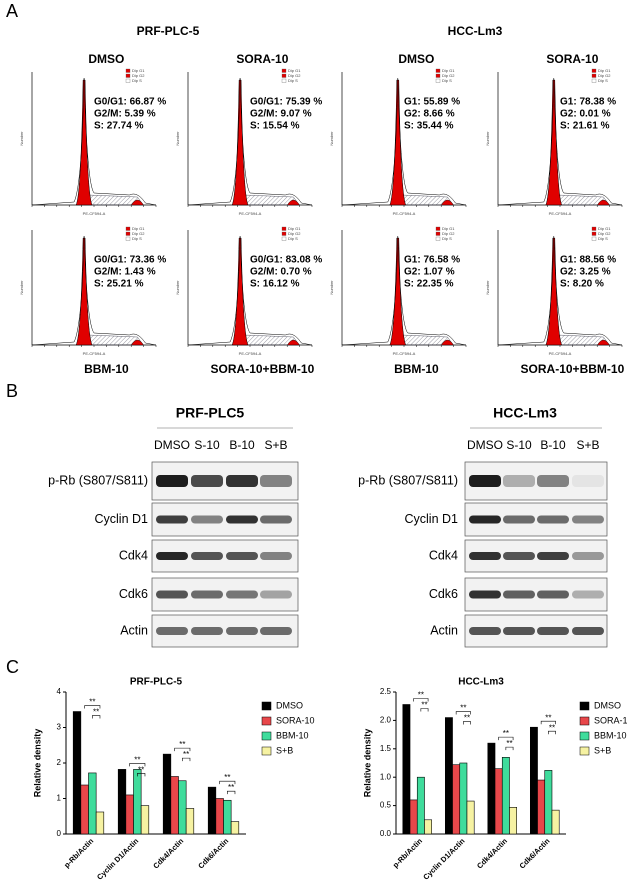  Describe the element at coordinates (286, 260) in the screenshot. I see `cell-cycle-stat: G0/G1: 83.08 %` at that location.